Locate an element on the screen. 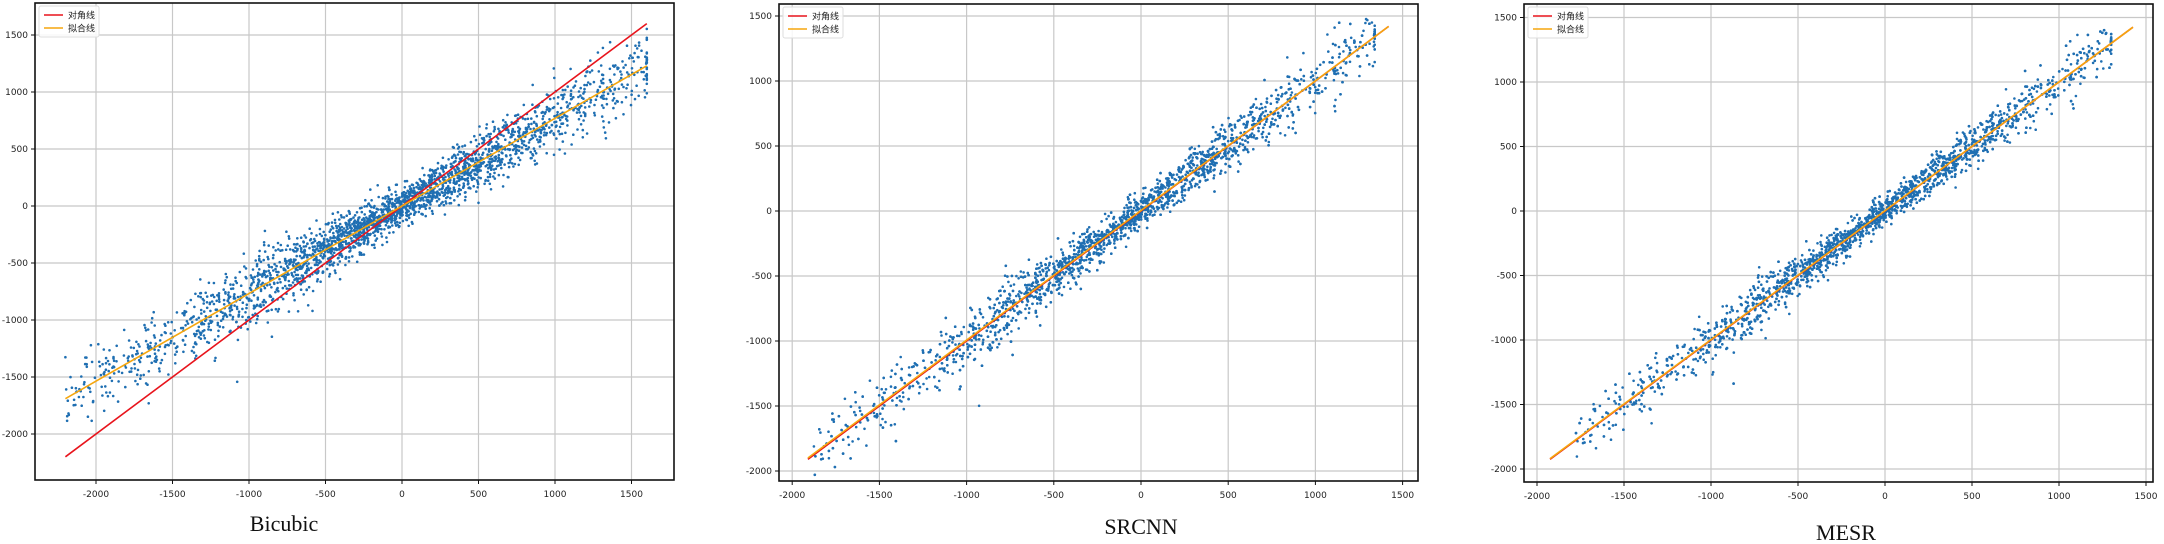 This screenshot has height=544, width=2164. caption-mesr: MESR is located at coordinates (1846, 532).